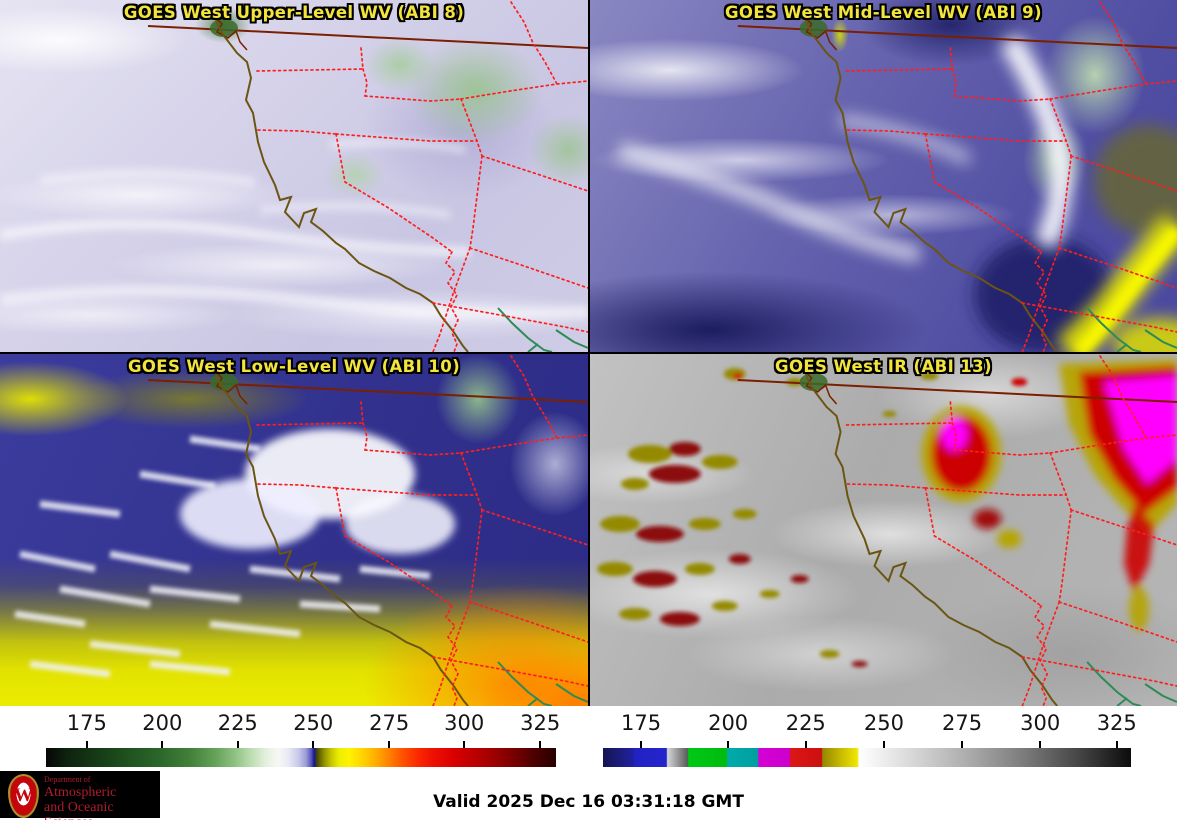 This screenshot has width=1177, height=820. I want to click on panel-title-abi13: GOES West IR (ABI 13), so click(883, 366).